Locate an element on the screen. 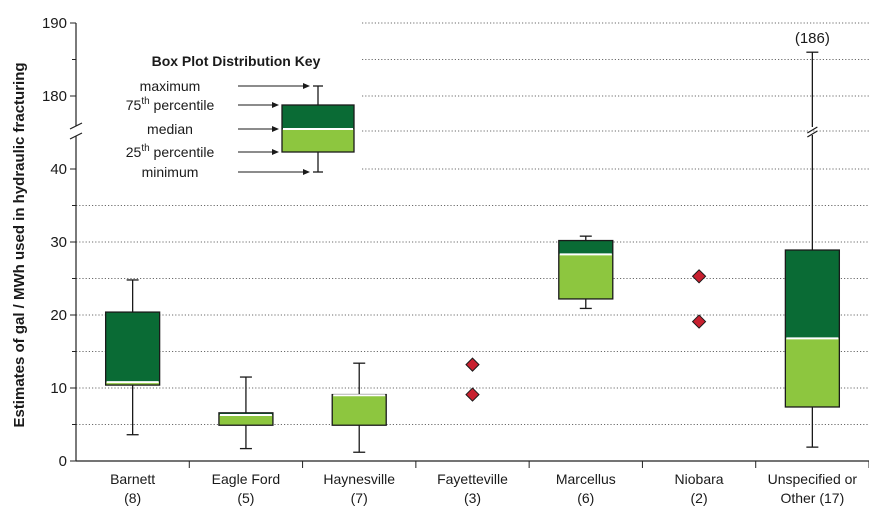  key-box-outline is located at coordinates (318, 128).